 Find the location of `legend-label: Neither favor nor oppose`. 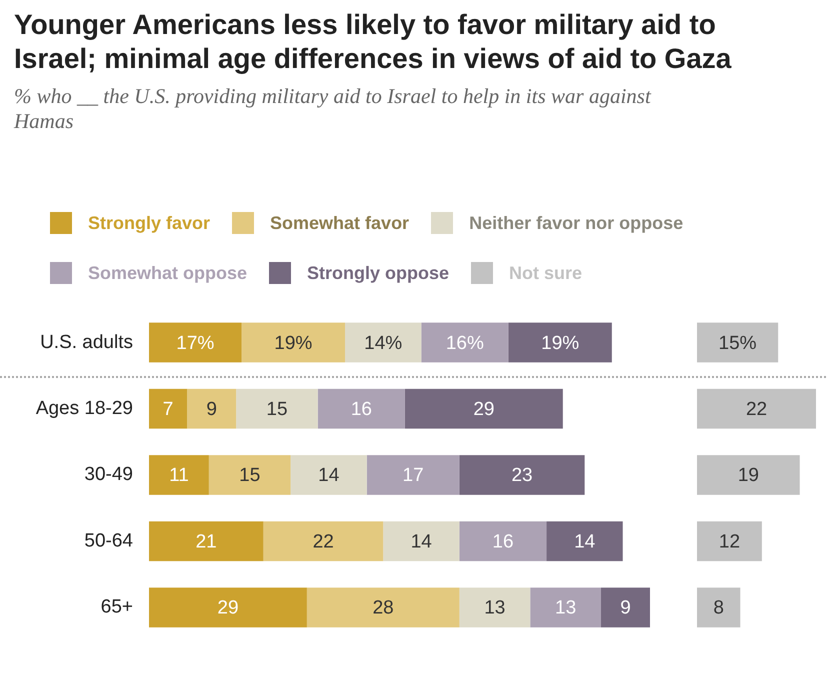

legend-label: Neither favor nor oppose is located at coordinates (576, 223).